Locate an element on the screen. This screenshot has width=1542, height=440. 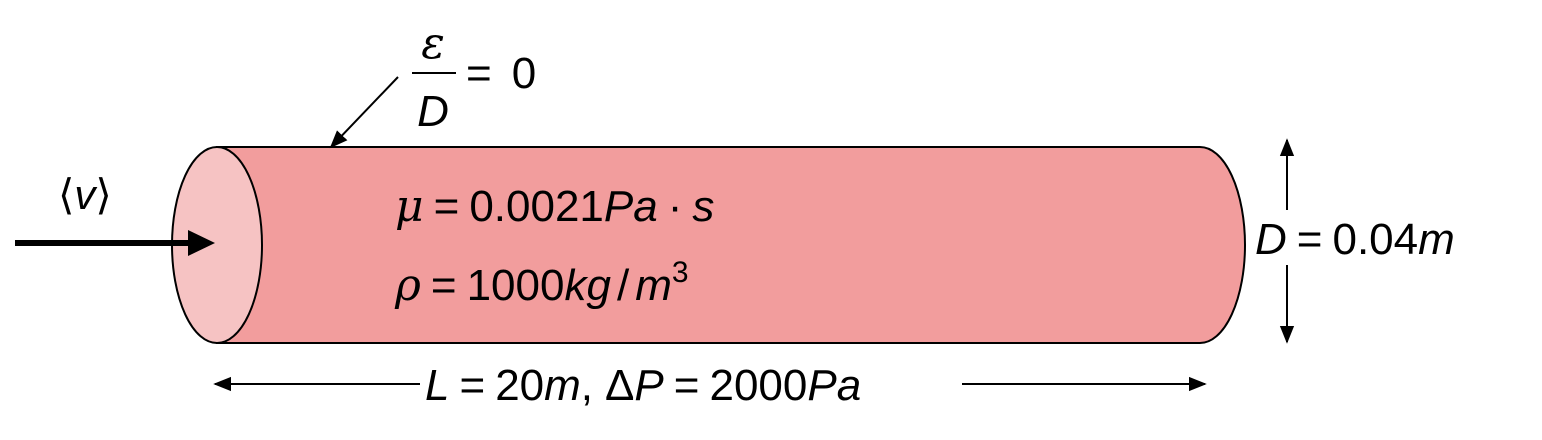
roughness-numerator: ε is located at coordinates (433, 44).